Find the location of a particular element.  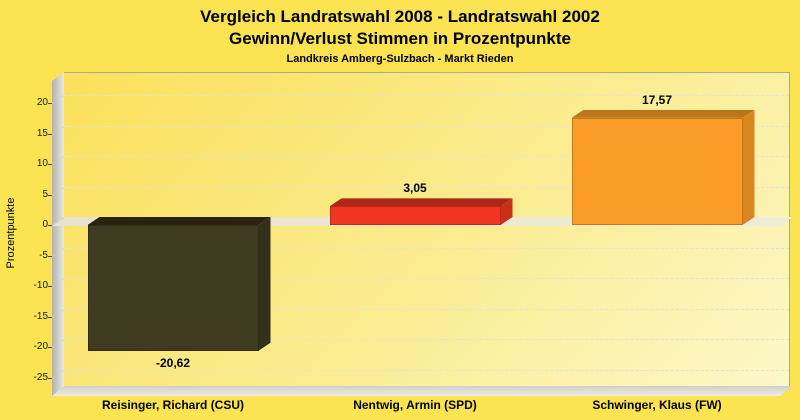

y-tick-label--15: -15 is located at coordinates (40, 316).